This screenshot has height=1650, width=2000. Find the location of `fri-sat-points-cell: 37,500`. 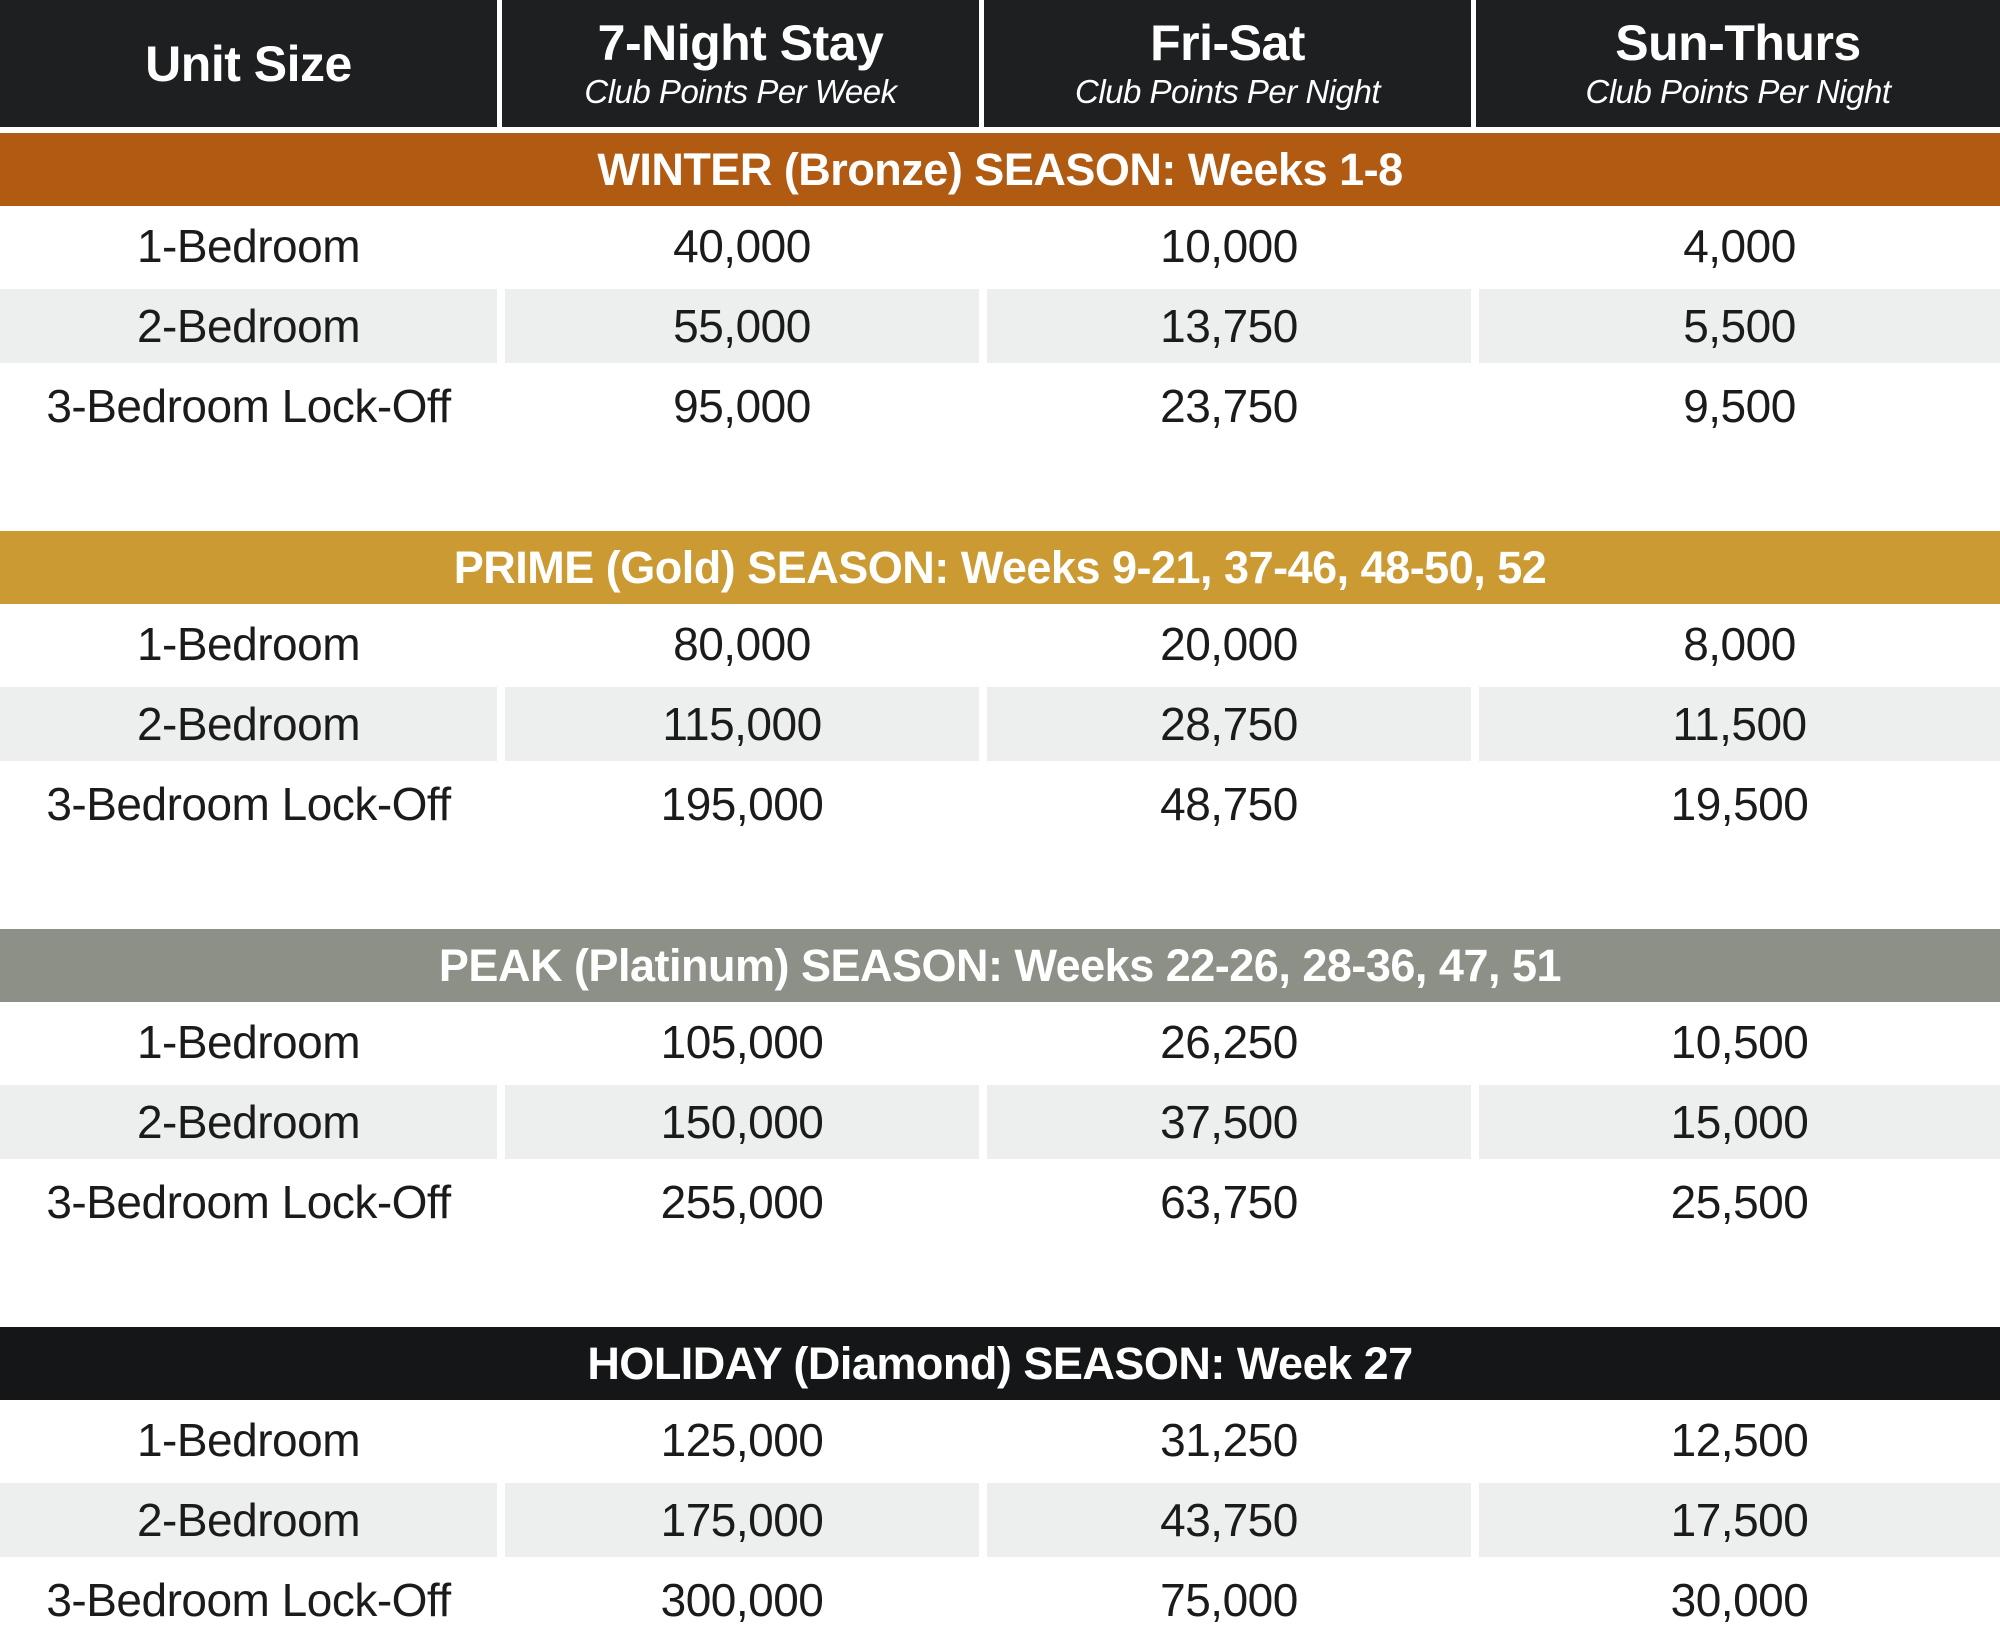

fri-sat-points-cell: 37,500 is located at coordinates (1225, 1122).